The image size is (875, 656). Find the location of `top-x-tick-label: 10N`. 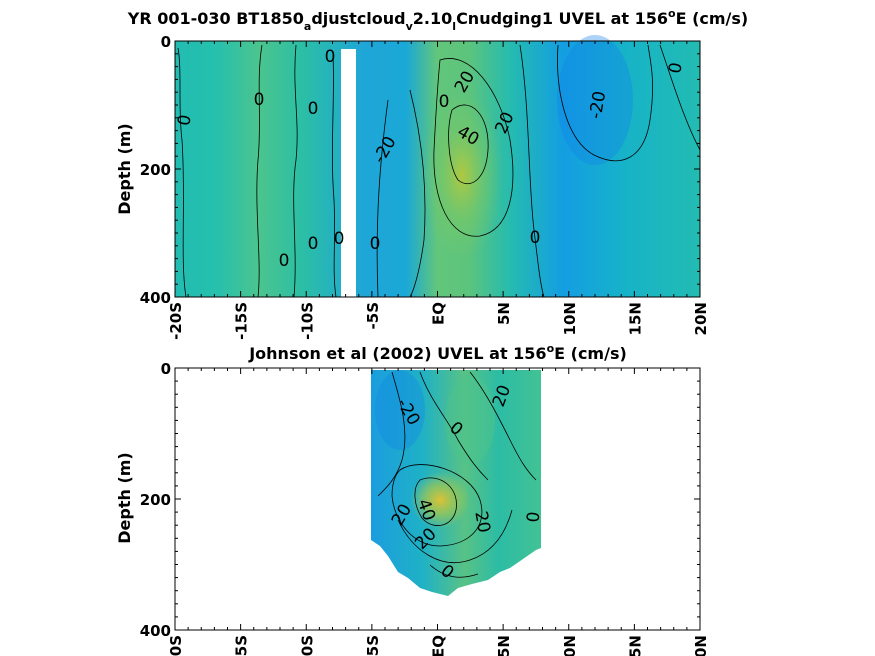

top-x-tick-label: 10N is located at coordinates (570, 318).